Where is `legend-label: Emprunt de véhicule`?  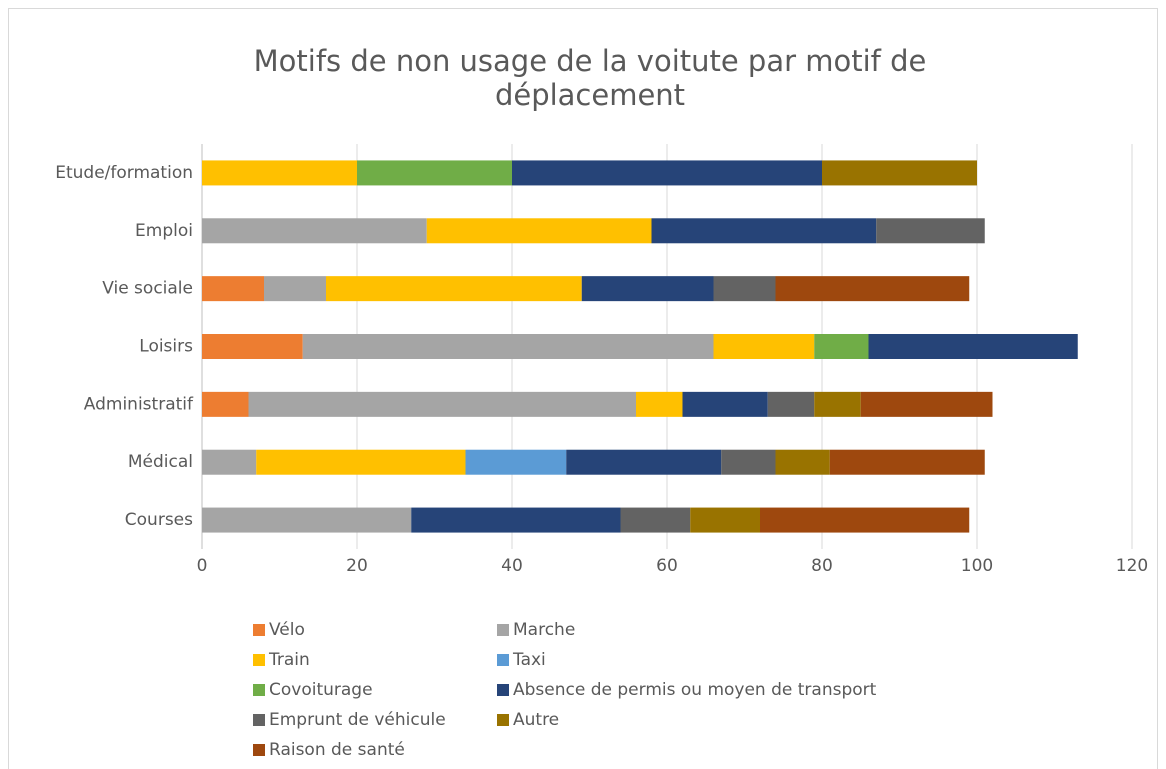
legend-label: Emprunt de véhicule is located at coordinates (357, 720).